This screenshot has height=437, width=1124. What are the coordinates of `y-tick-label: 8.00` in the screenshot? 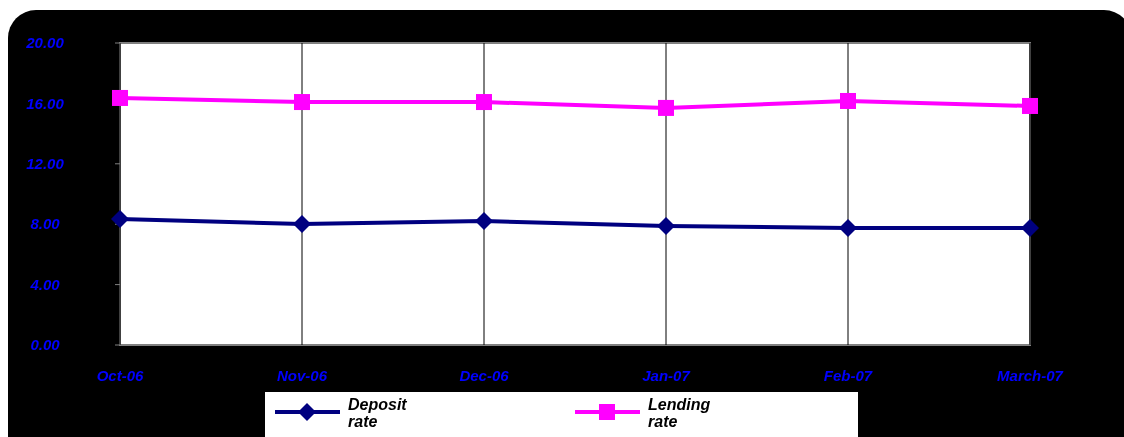 It's located at (45, 224).